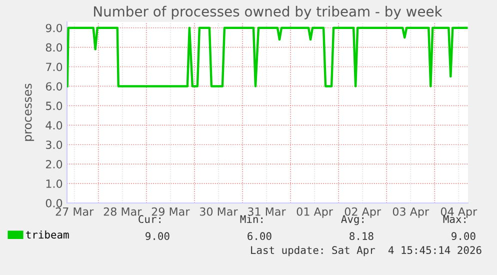  Describe the element at coordinates (54, 125) in the screenshot. I see `y-tick-label: 4.0` at that location.